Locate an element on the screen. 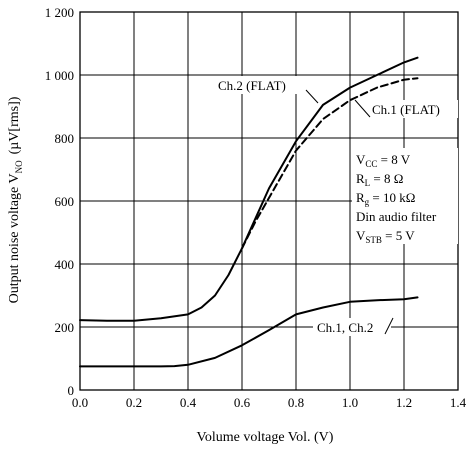  annotation-ch1-ch2: Ch.1, Ch.2 is located at coordinates (345, 327).